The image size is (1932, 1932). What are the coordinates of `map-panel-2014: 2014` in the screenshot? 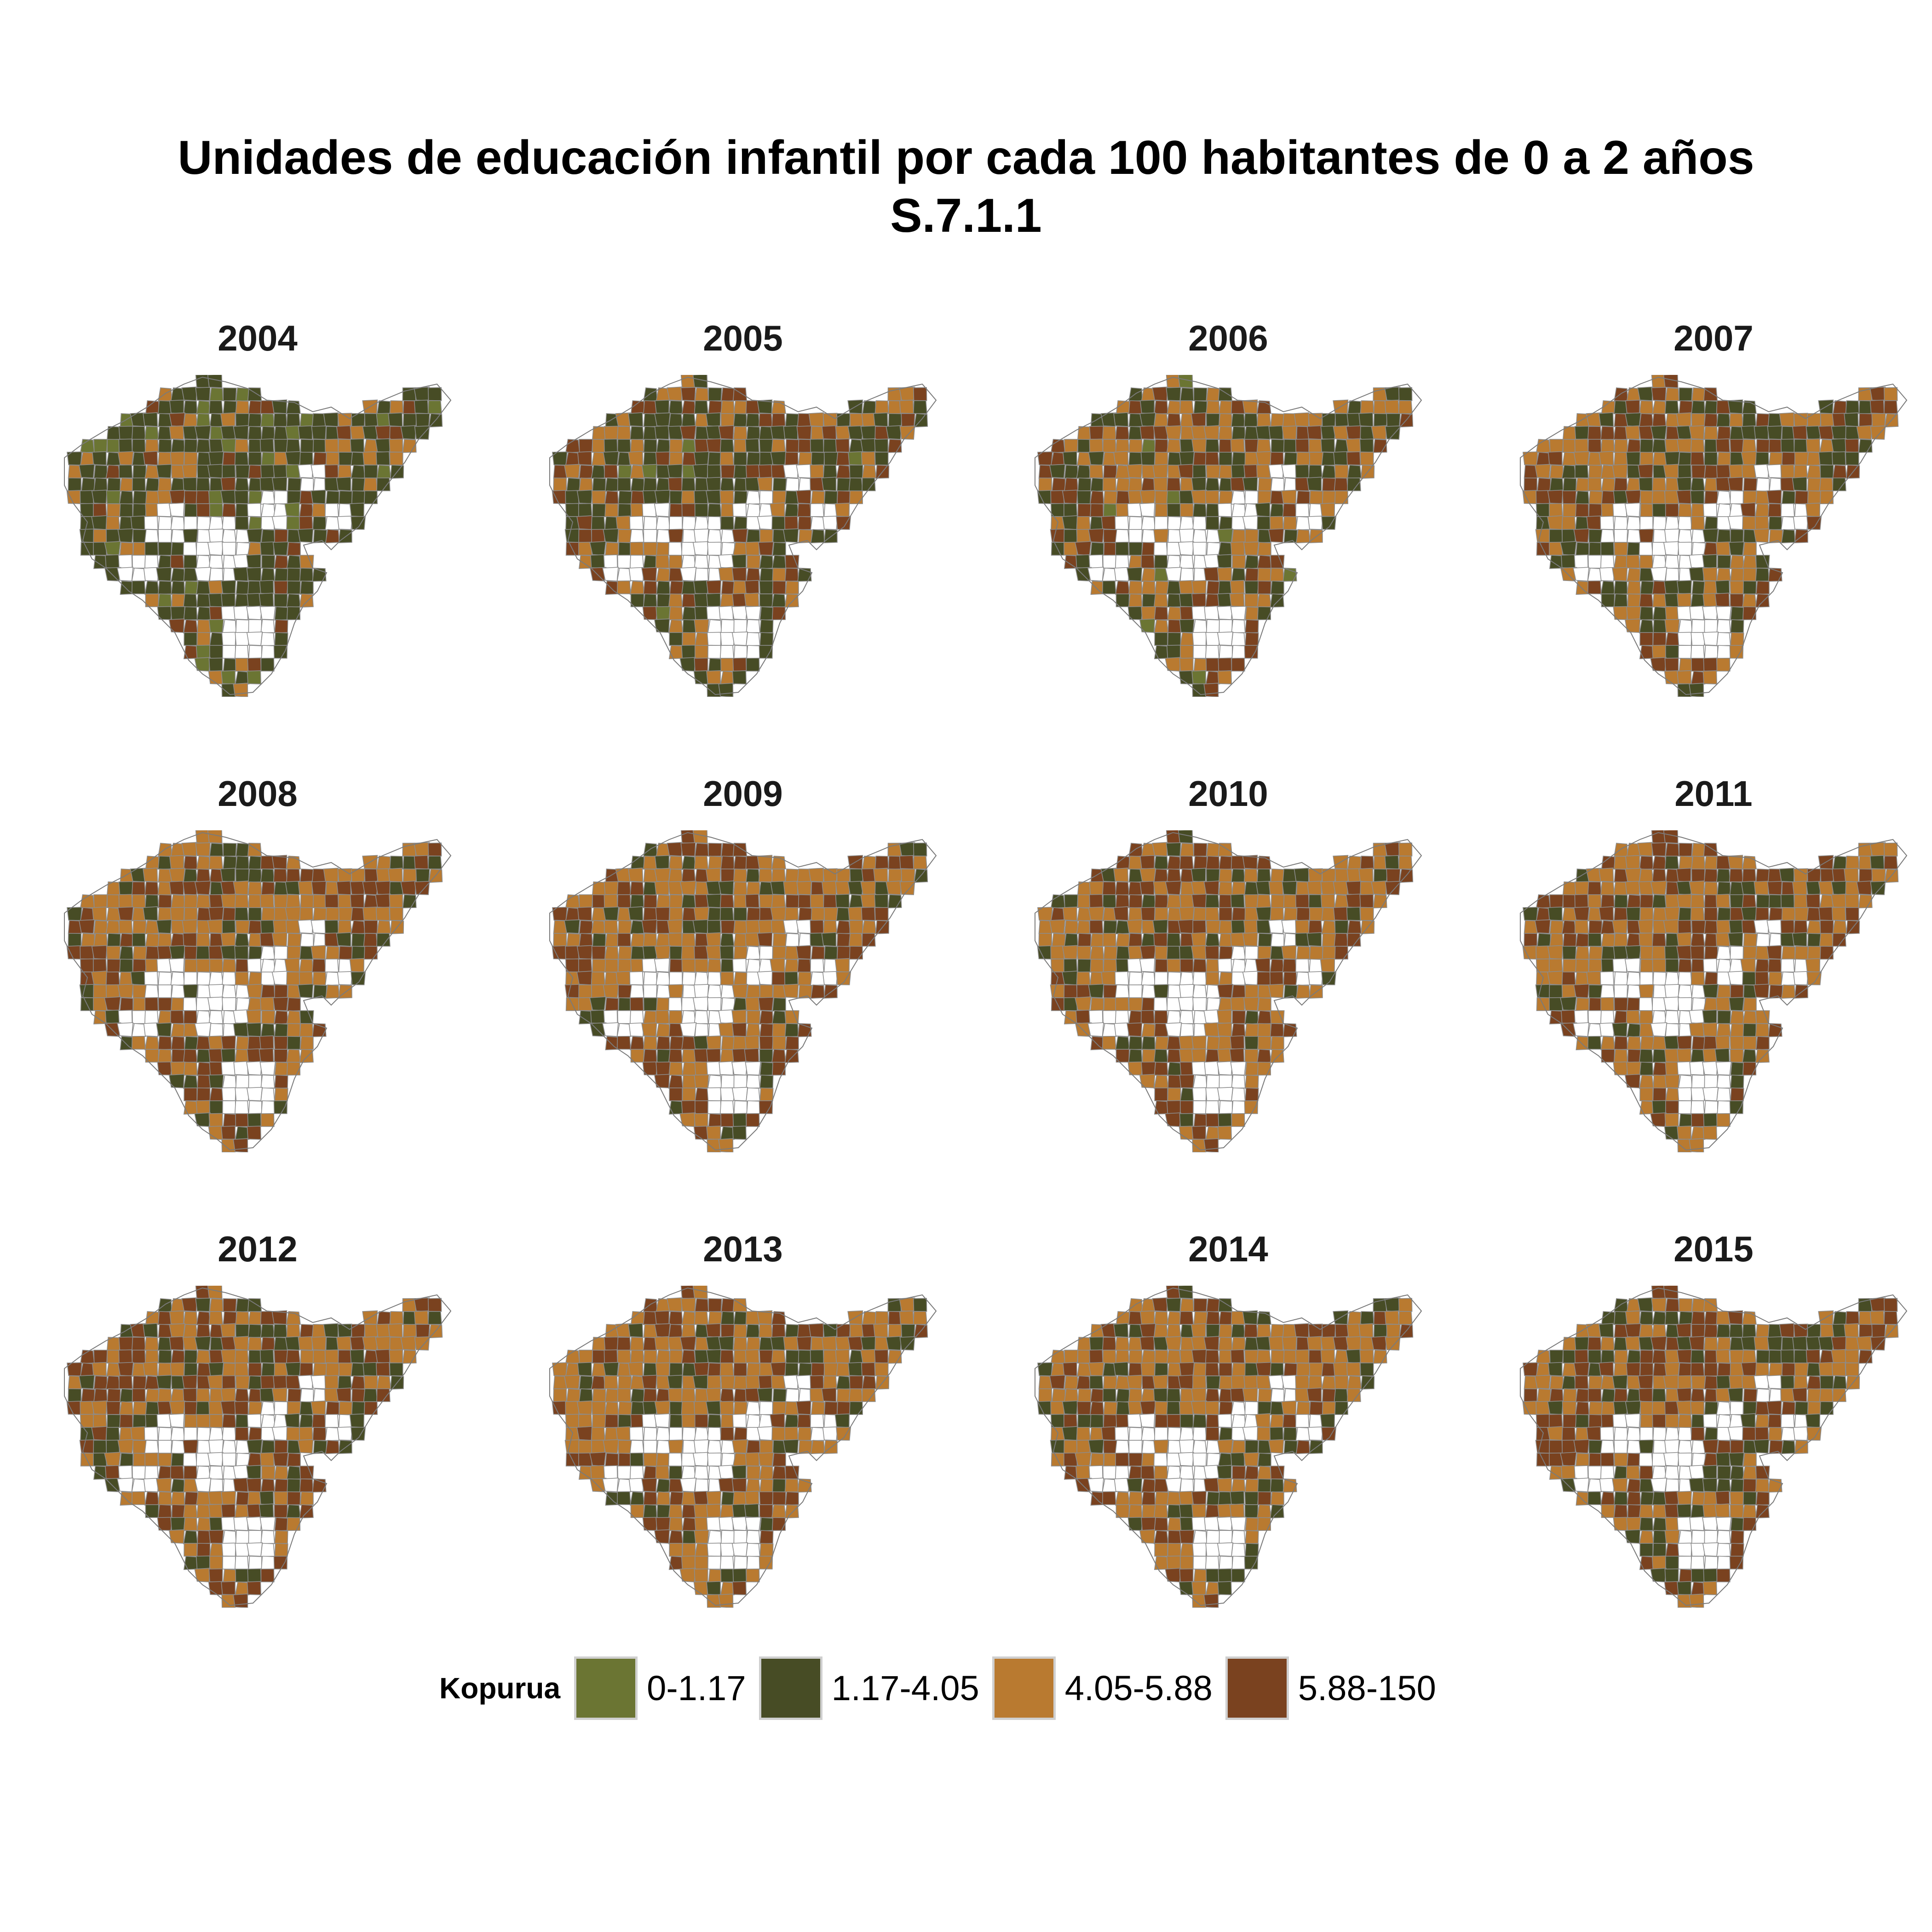 It's located at (1228, 1435).